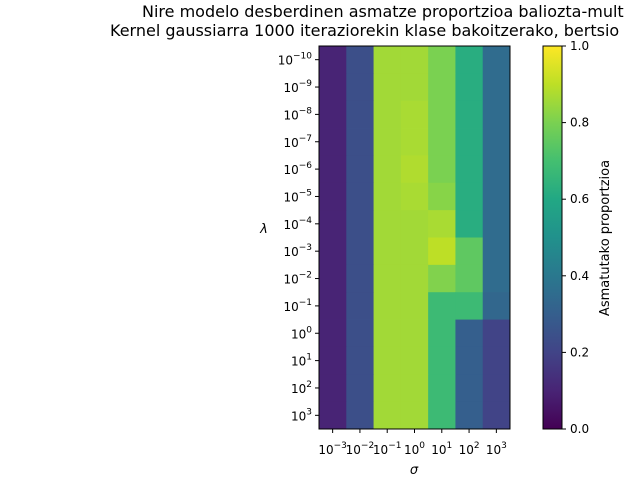 This screenshot has width=640, height=480. I want to click on x-tick-label: 10⁻³, so click(332, 449).